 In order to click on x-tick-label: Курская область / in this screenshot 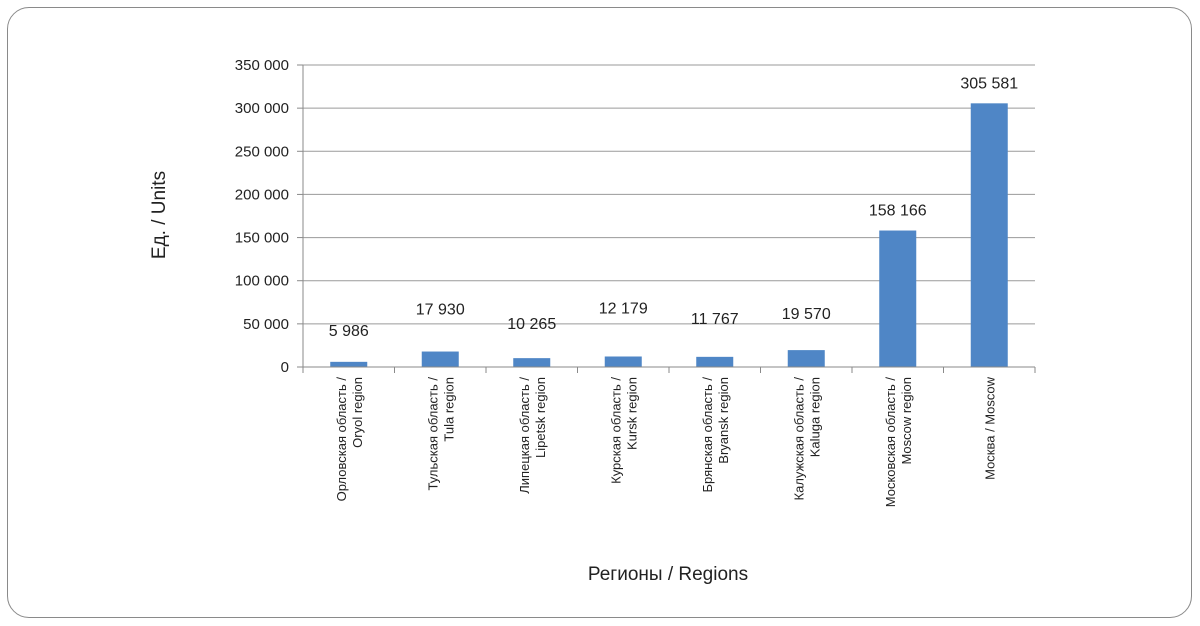, I will do `click(615, 430)`.